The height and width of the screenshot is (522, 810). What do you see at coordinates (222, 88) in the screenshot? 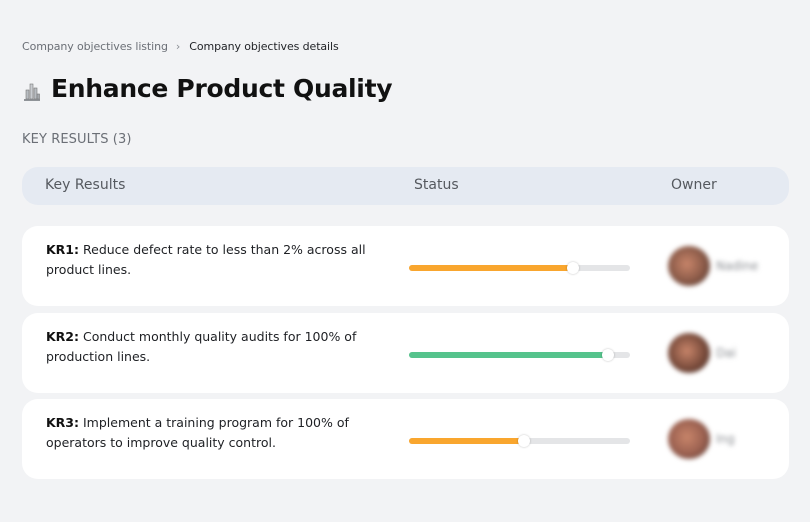
I see `page-title: Enhance Product Quality` at bounding box center [222, 88].